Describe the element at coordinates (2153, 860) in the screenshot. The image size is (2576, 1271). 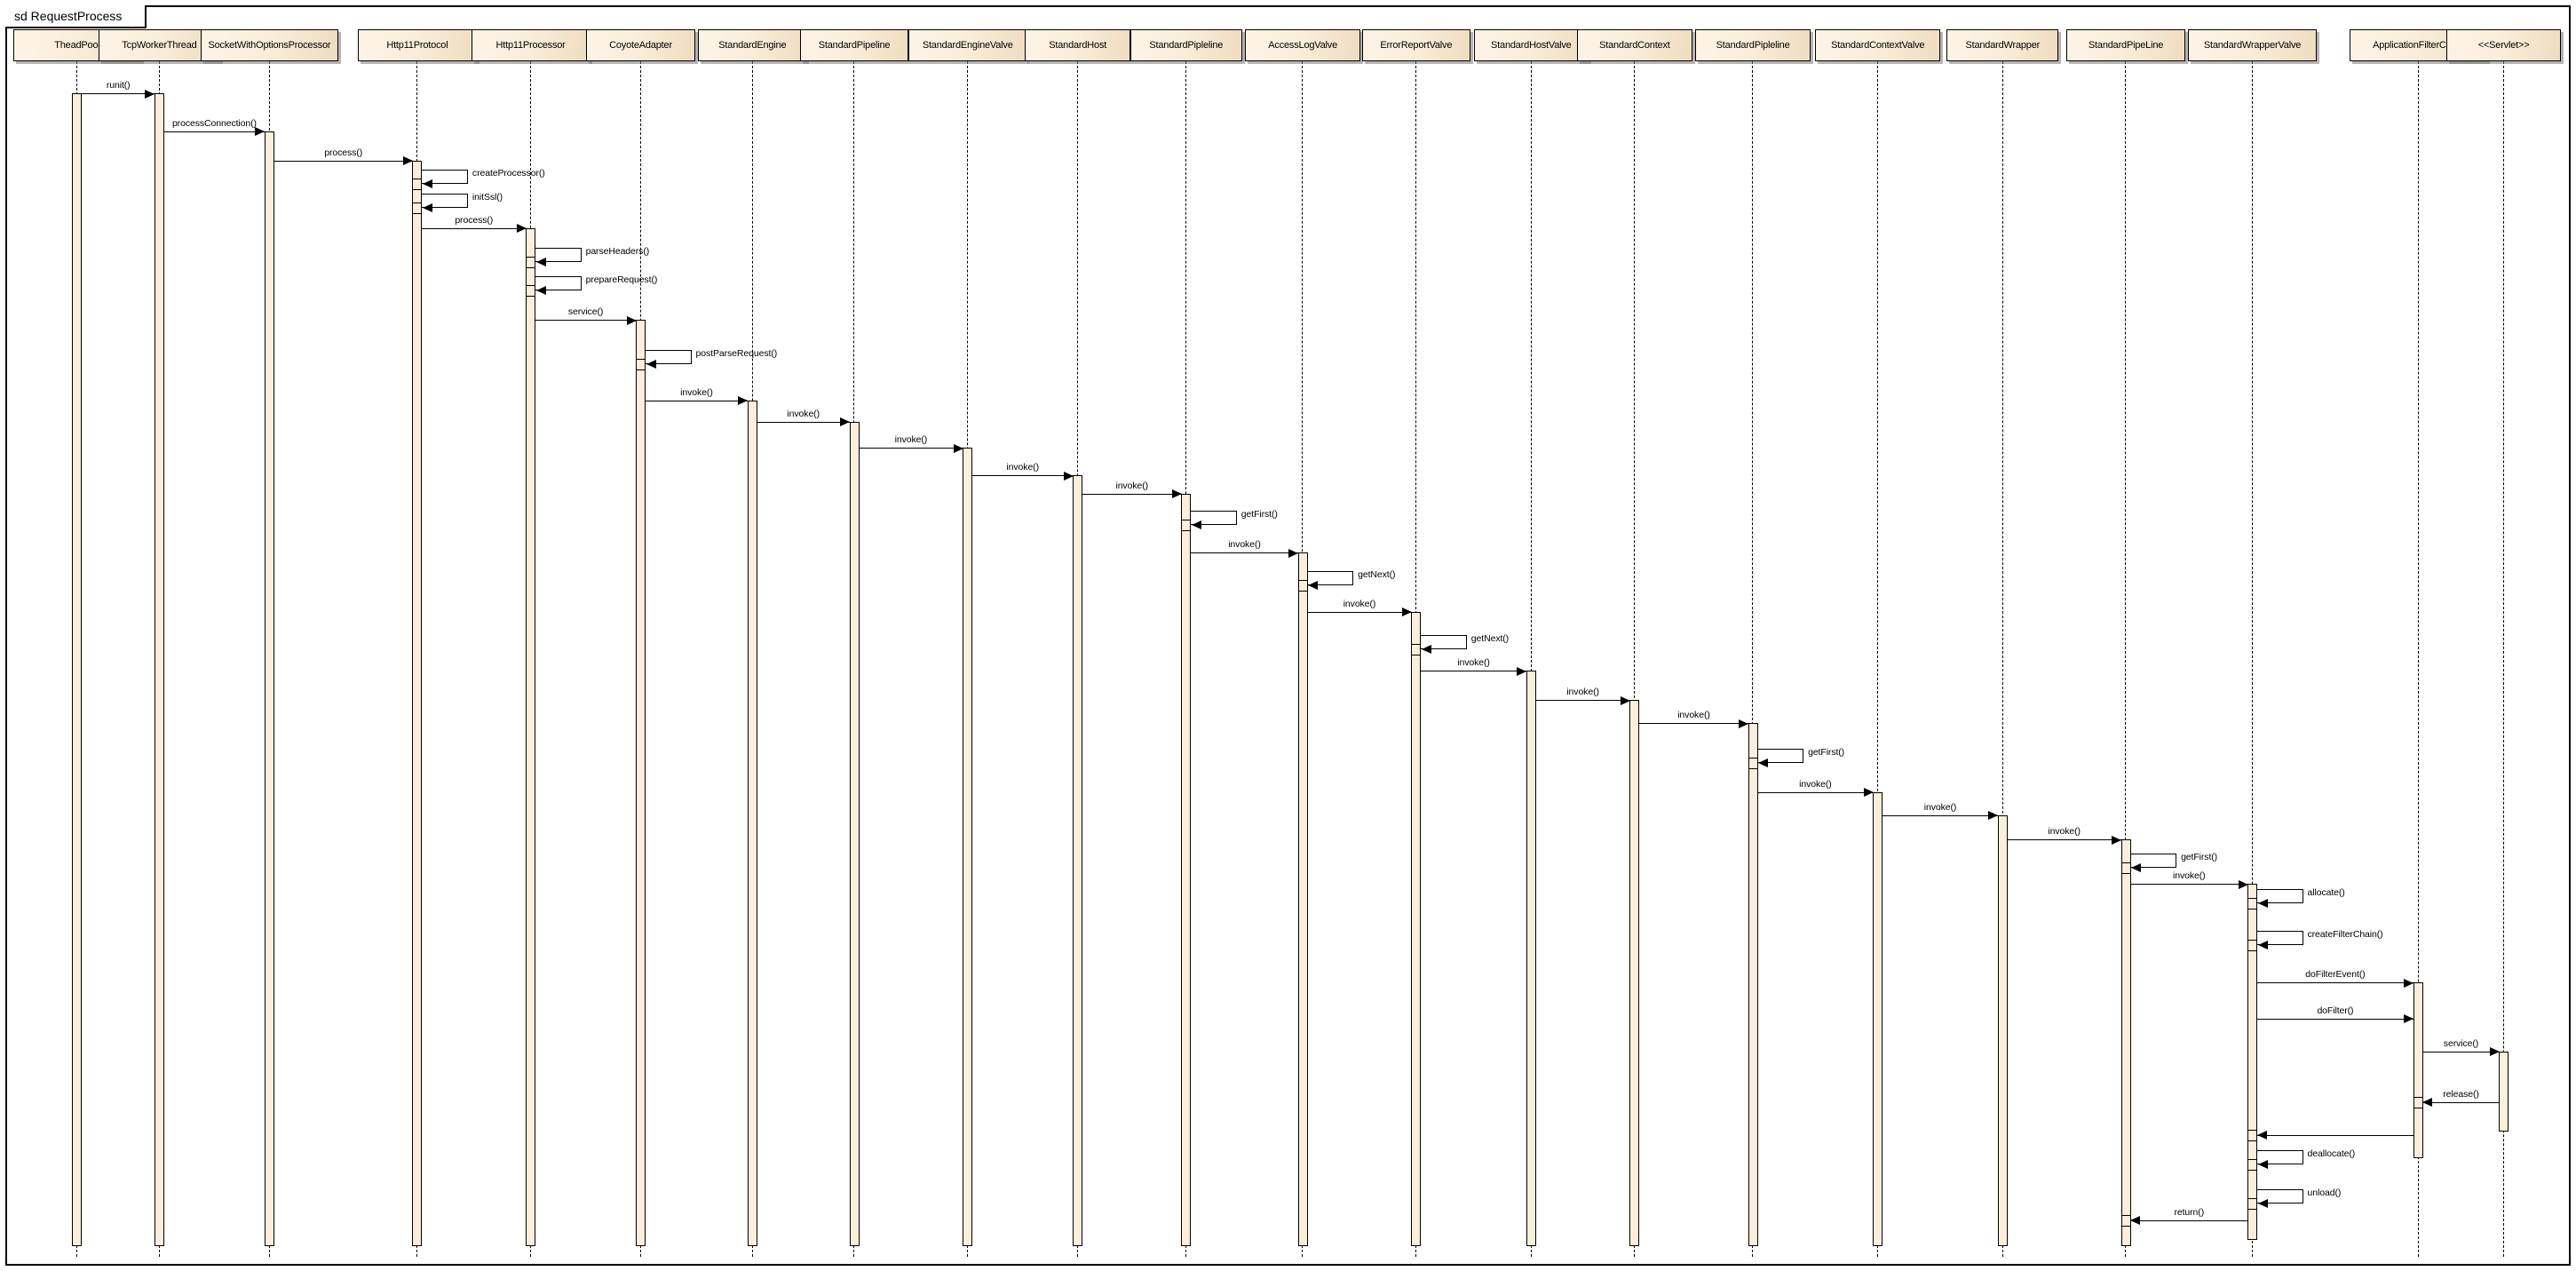
I see `self-message-m28` at that location.